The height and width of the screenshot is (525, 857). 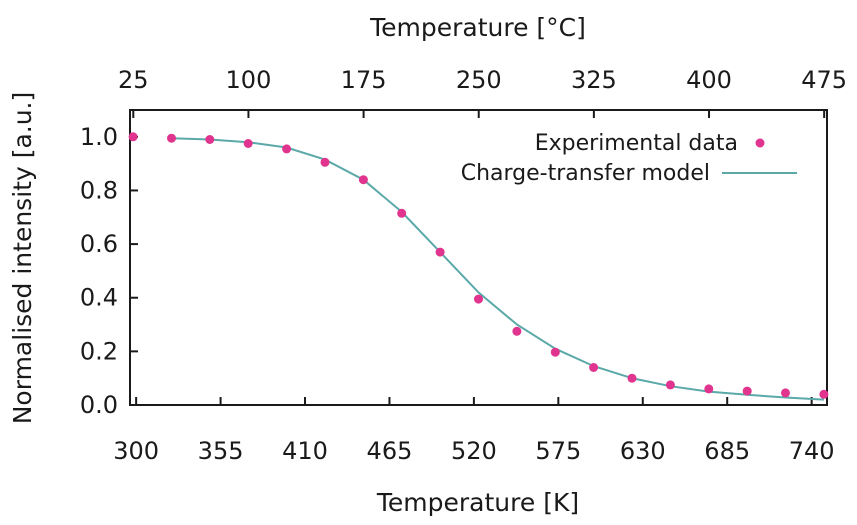 What do you see at coordinates (99, 298) in the screenshot?
I see `left-tick-label: 0.4` at bounding box center [99, 298].